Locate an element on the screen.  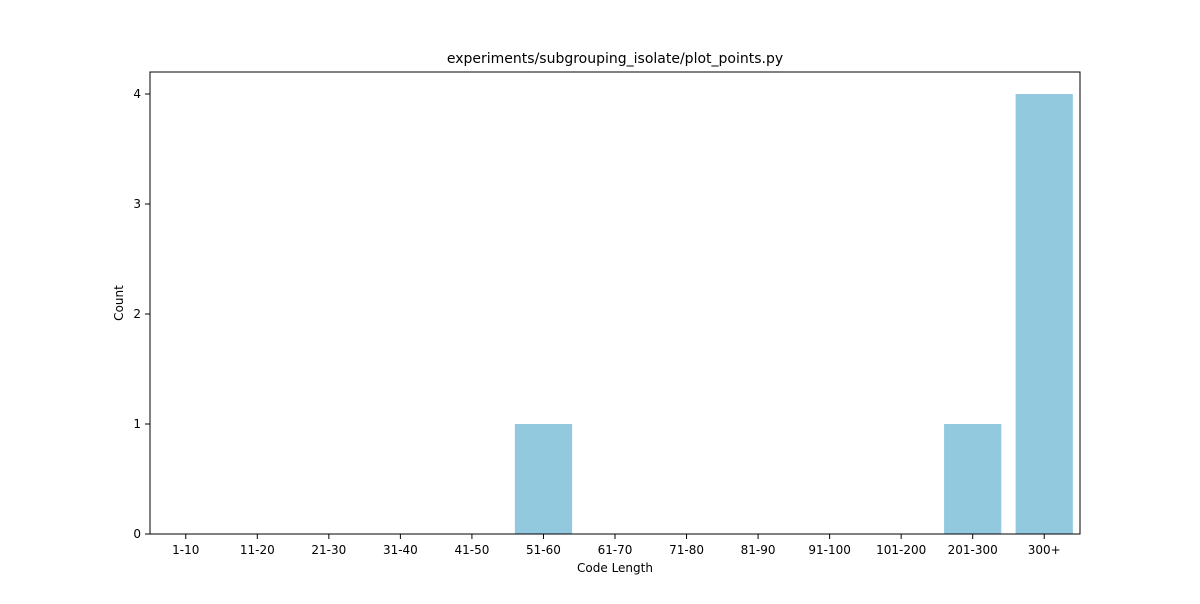
x-tick-label: 1-10 is located at coordinates (185, 550).